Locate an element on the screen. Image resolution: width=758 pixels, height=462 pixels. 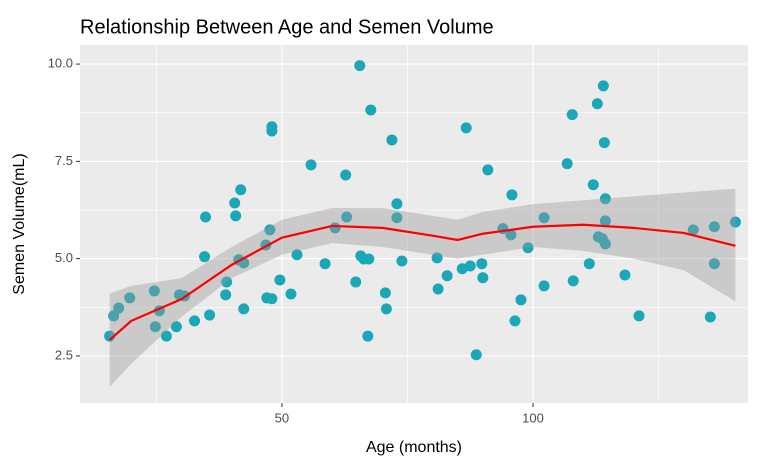
y-tick-label: 2.5 is located at coordinates (64, 354).